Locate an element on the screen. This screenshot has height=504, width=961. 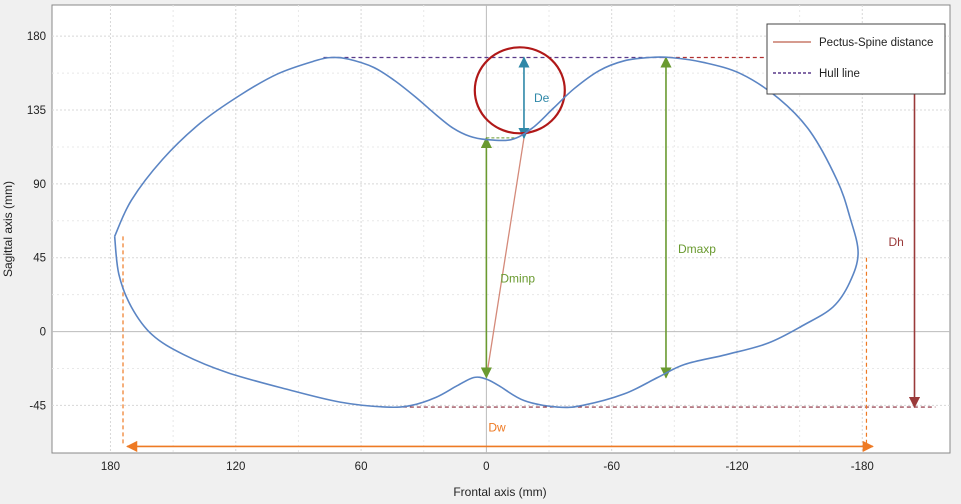
y-tick-label: 45 is located at coordinates (39, 259).